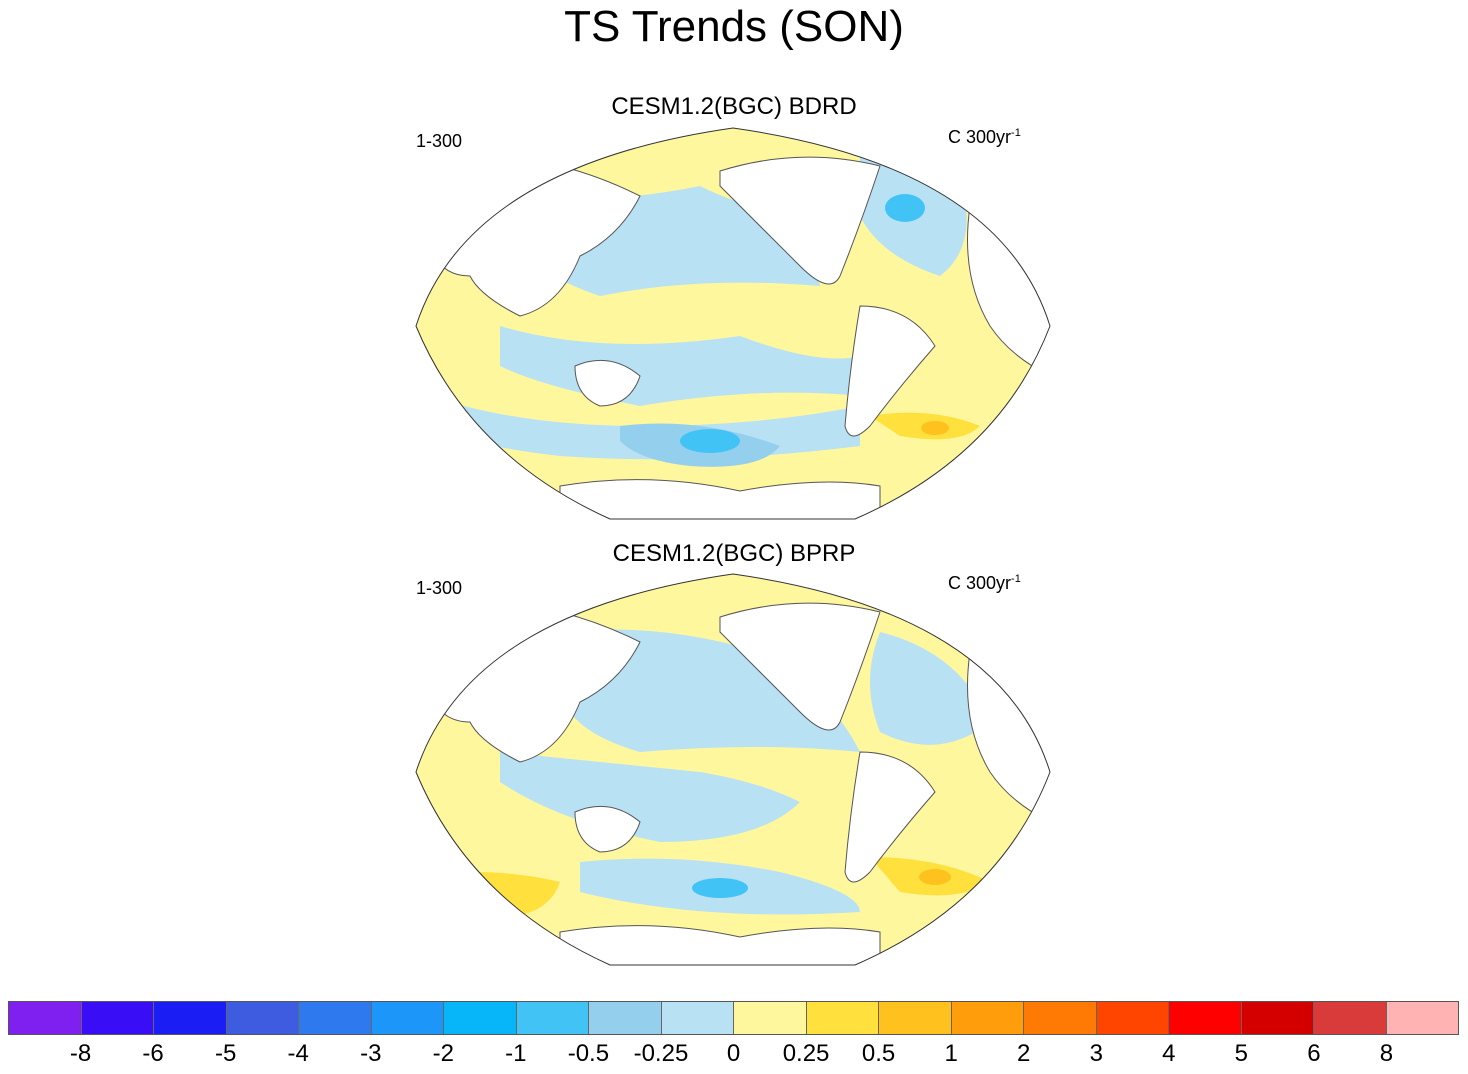 The height and width of the screenshot is (1074, 1468). What do you see at coordinates (935, 877) in the screenshot?
I see `panel-2-warm-core-south-atlantic` at bounding box center [935, 877].